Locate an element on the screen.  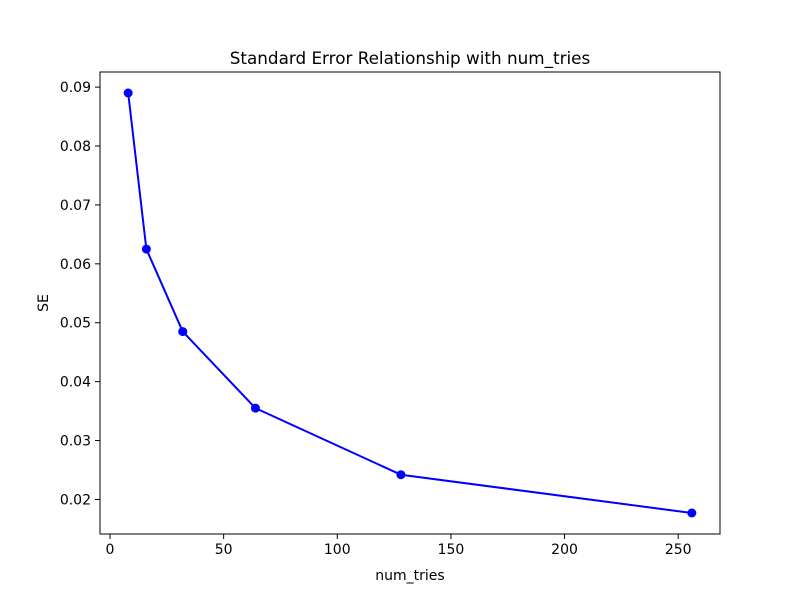
y-tick-label: 0.04 is located at coordinates (75, 383).